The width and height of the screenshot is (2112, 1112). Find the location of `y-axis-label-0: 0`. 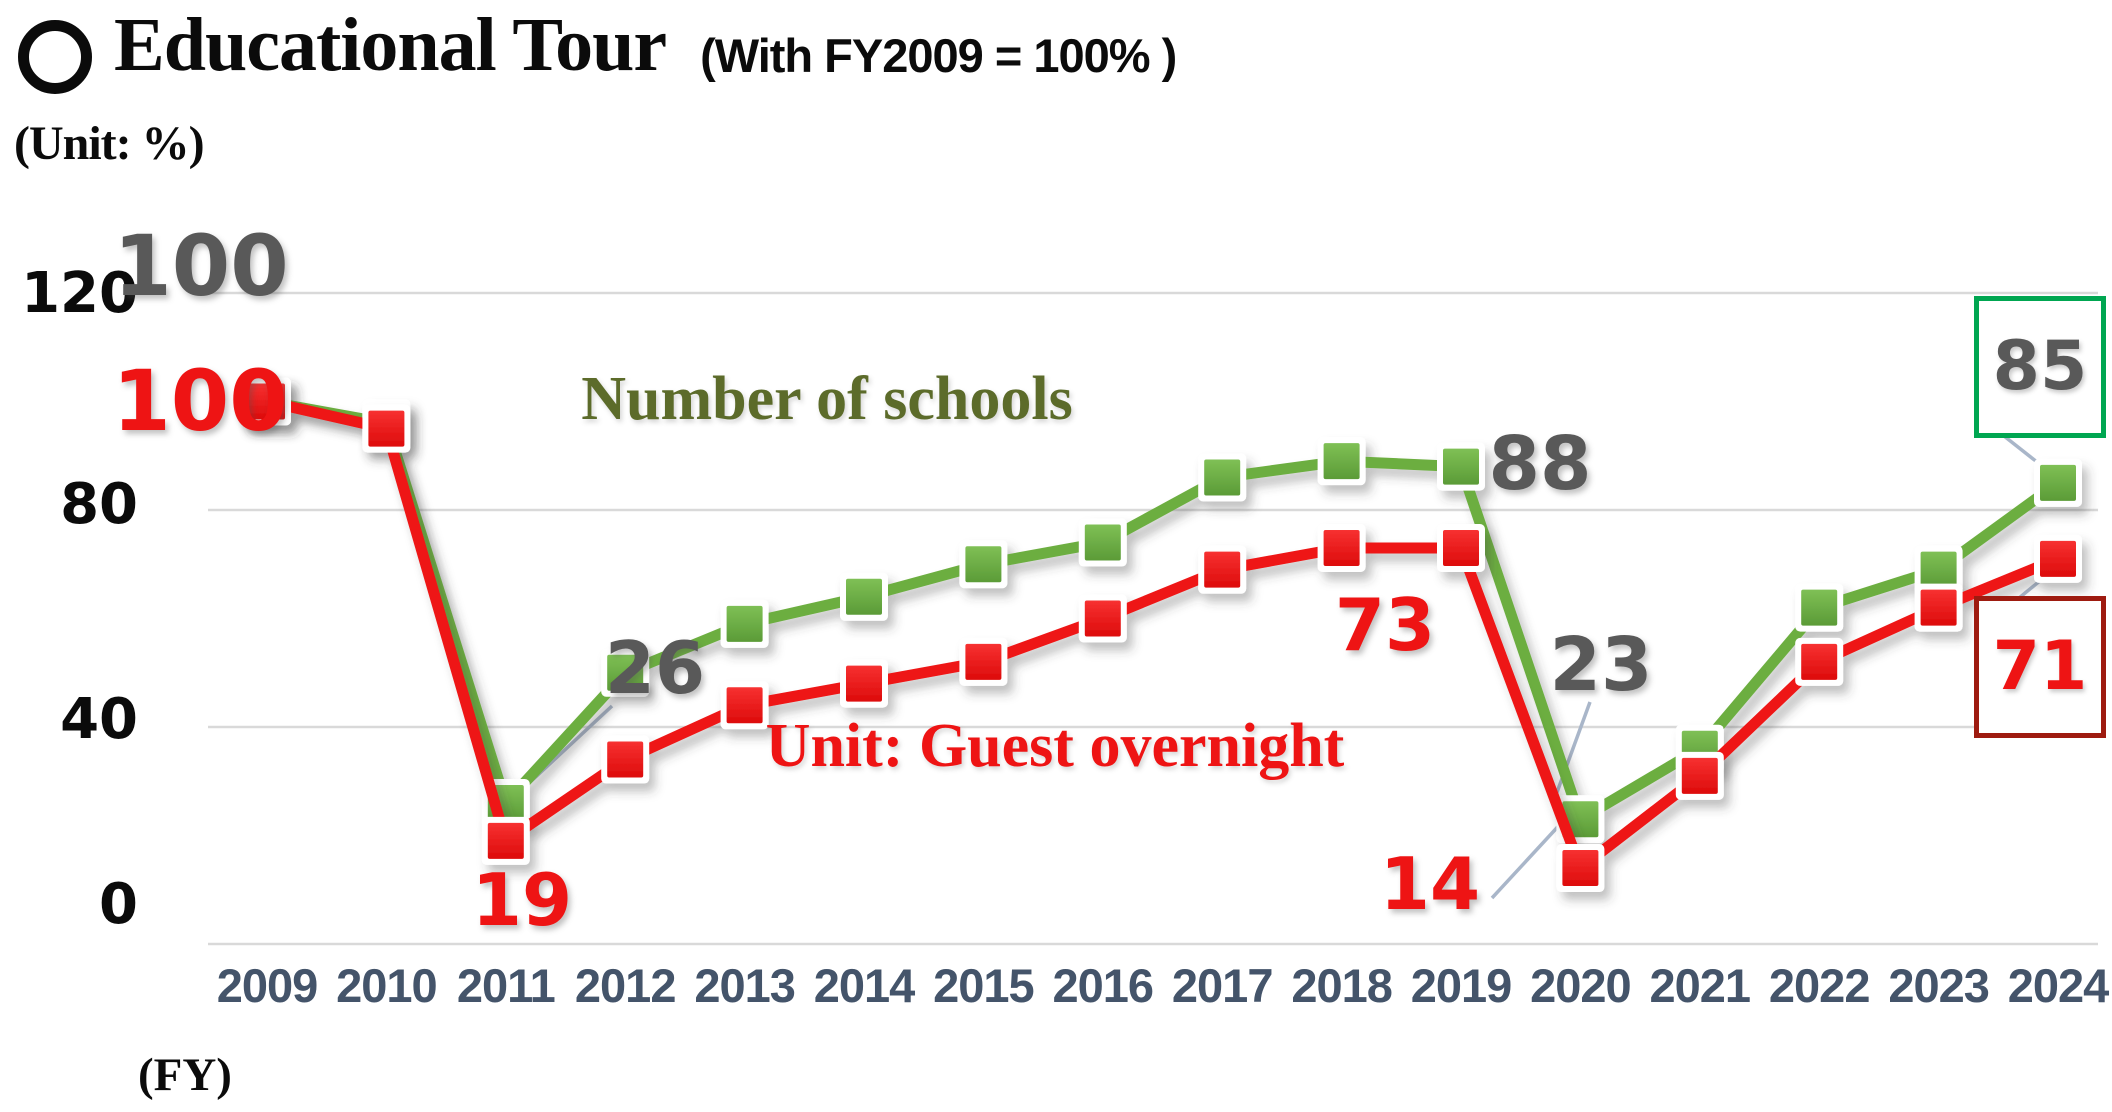

y-axis-label-0: 0 is located at coordinates (118, 904).